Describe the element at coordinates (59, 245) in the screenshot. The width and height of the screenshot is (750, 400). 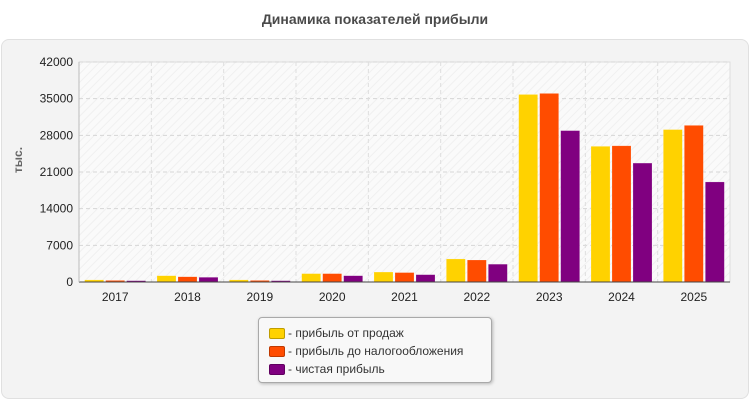
I see `y-tick-label: 7000` at that location.